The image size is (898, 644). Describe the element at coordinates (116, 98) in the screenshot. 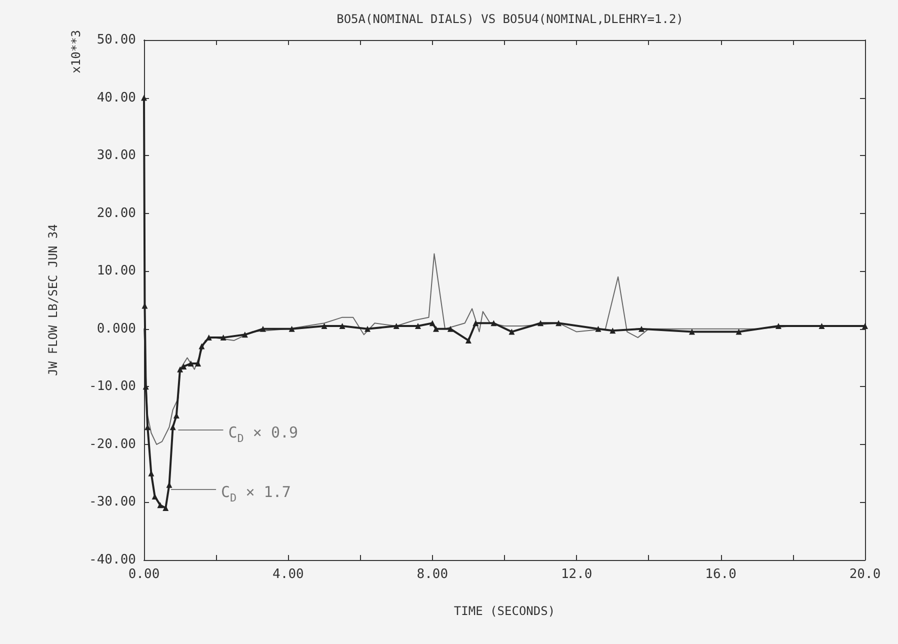

I see `y-tick-label: 40.00` at that location.